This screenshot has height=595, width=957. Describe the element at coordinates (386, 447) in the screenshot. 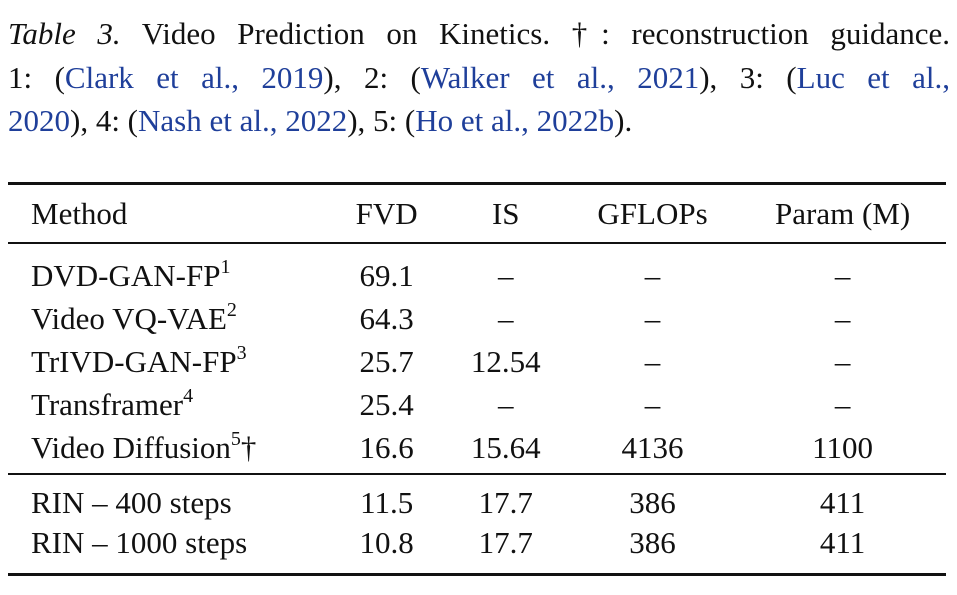

I see `fvd-cell: 16.6` at that location.